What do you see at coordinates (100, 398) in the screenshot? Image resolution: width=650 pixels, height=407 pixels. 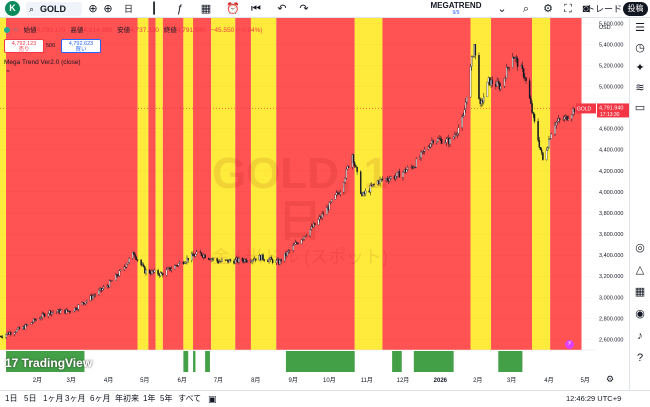 I see `range-6m: 6ヶ月` at bounding box center [100, 398].